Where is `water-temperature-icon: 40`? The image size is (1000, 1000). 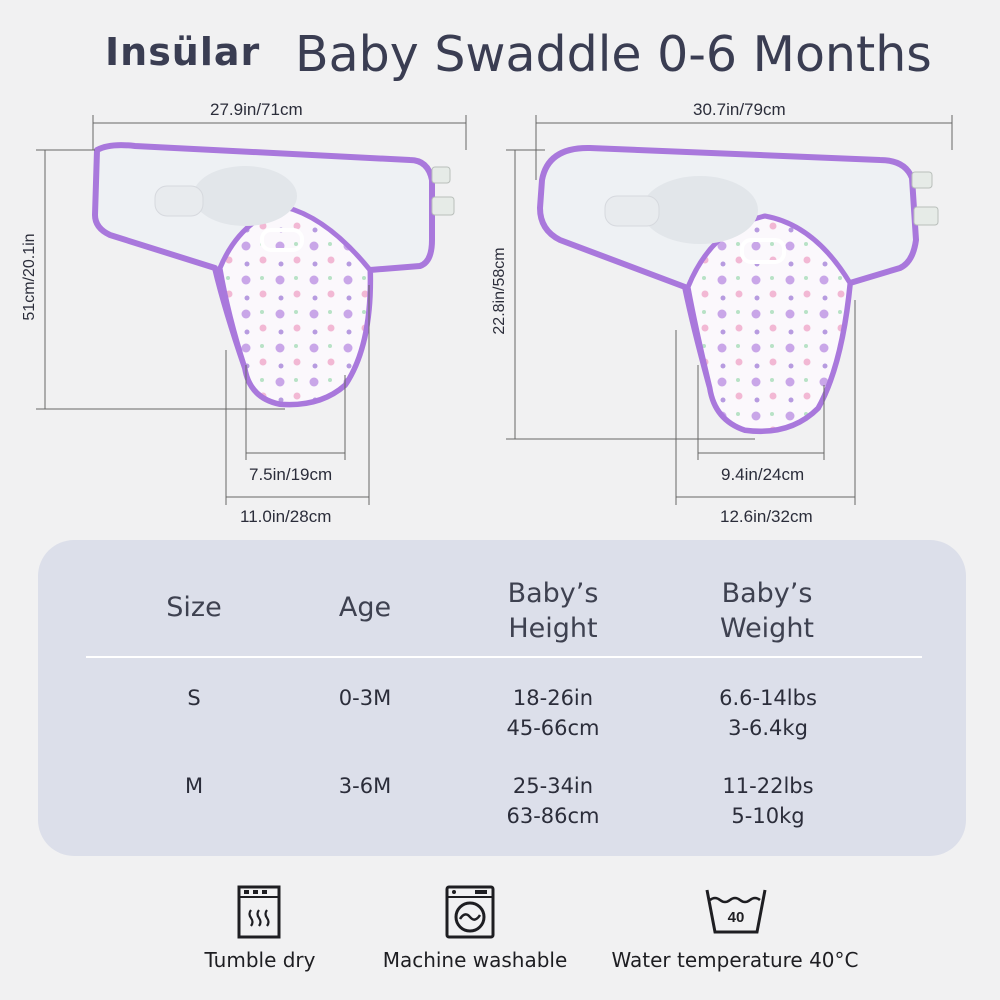
water-temperature-icon: 40 is located at coordinates (736, 911).